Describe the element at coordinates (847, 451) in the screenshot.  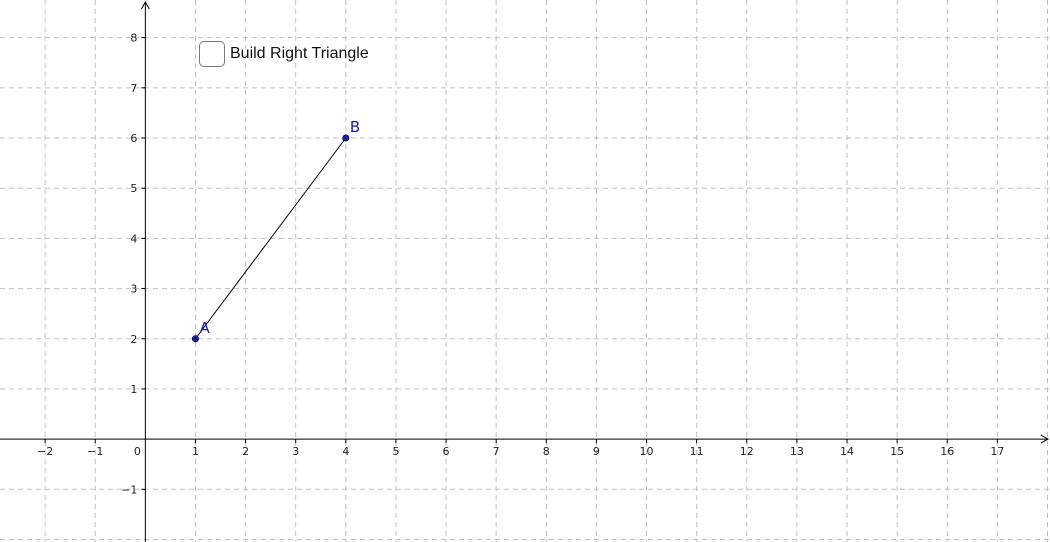
I see `x-tick-label: 14` at that location.